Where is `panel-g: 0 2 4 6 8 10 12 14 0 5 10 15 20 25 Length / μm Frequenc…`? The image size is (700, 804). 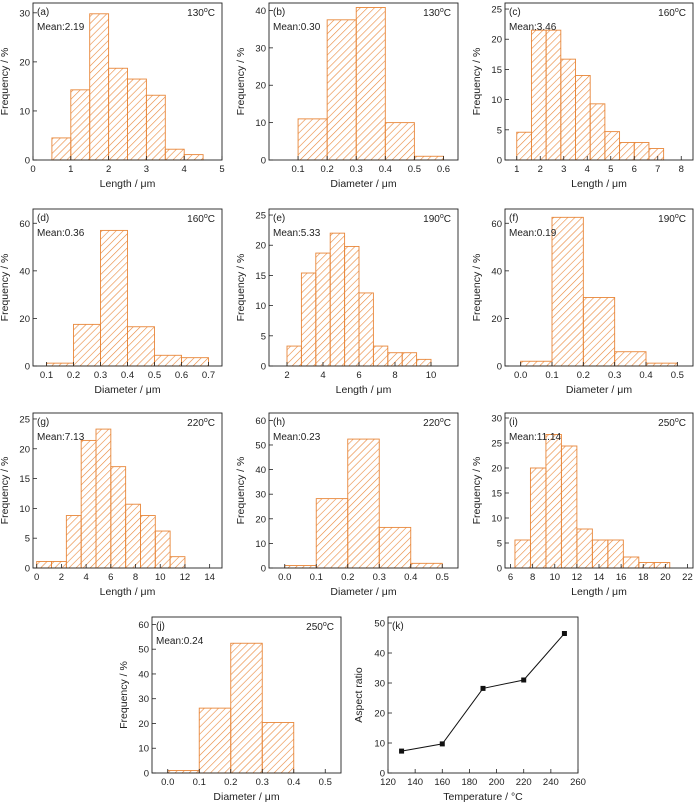
panel-g: 0 2 4 6 8 10 12 14 0 5 10 15 20 25 Length / μm Frequenc… is located at coordinates (111, 505).